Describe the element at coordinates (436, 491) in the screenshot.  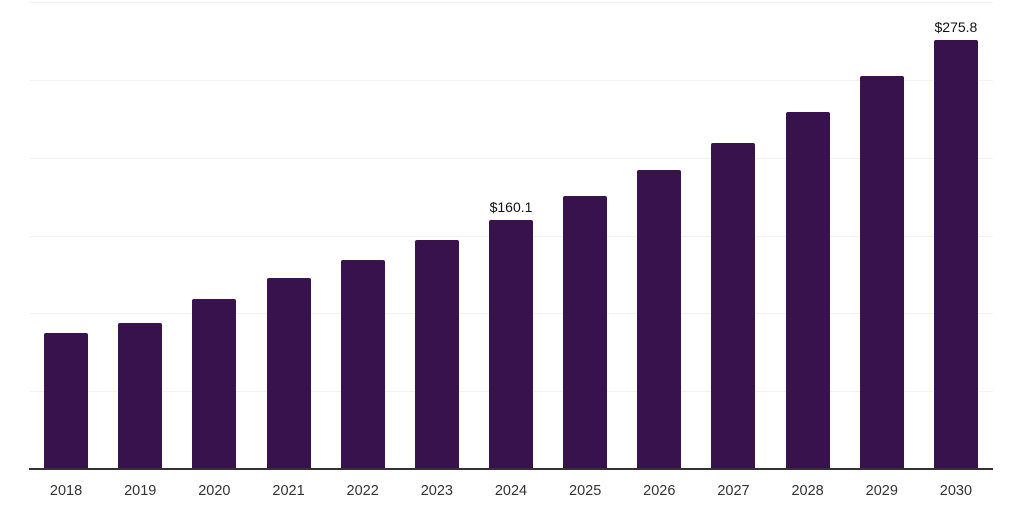
I see `x-tick-label-2023: 2023` at that location.